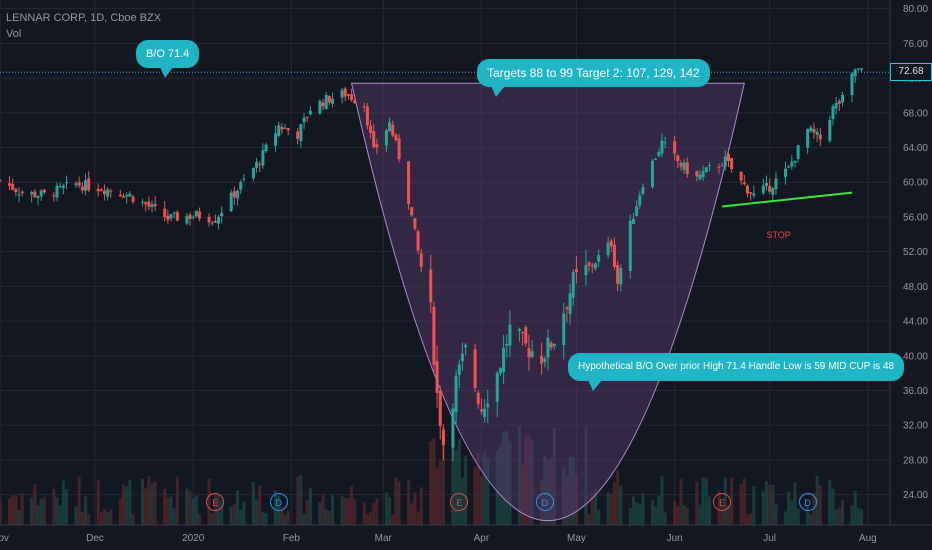  I want to click on targets-callout: Targets 88 to 99 Target 2: 107, 129, 142, so click(593, 78).